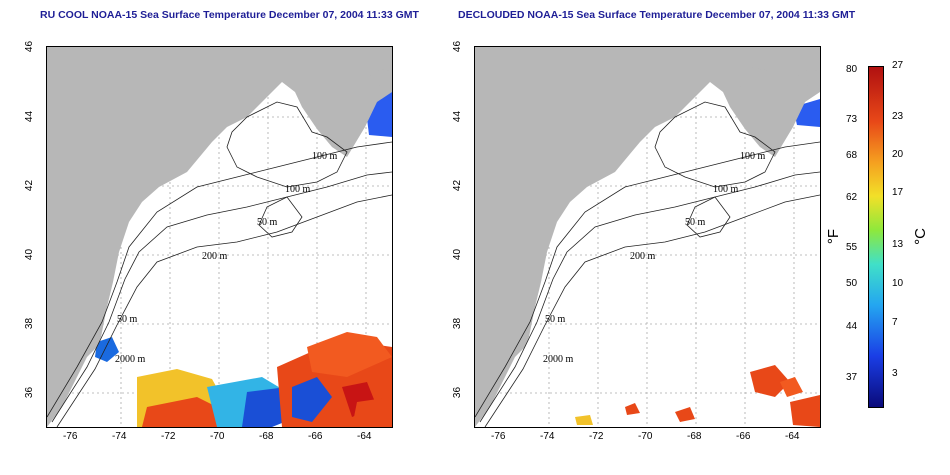  Describe the element at coordinates (458, 323) in the screenshot. I see `right-lat-tick: 38` at that location.